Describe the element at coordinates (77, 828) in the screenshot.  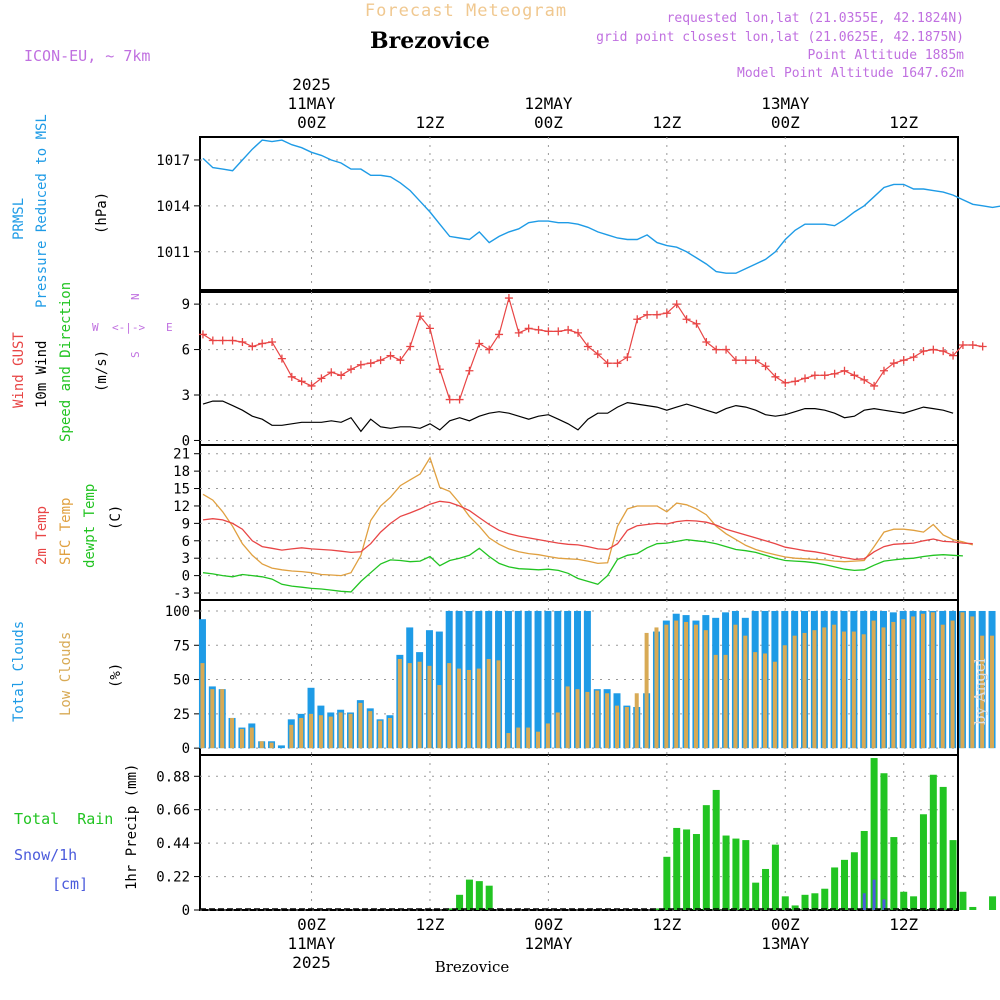
I see `precip-labels: Total Rain Snow/1h [cm] 1hr Precip (mm)` at that location.